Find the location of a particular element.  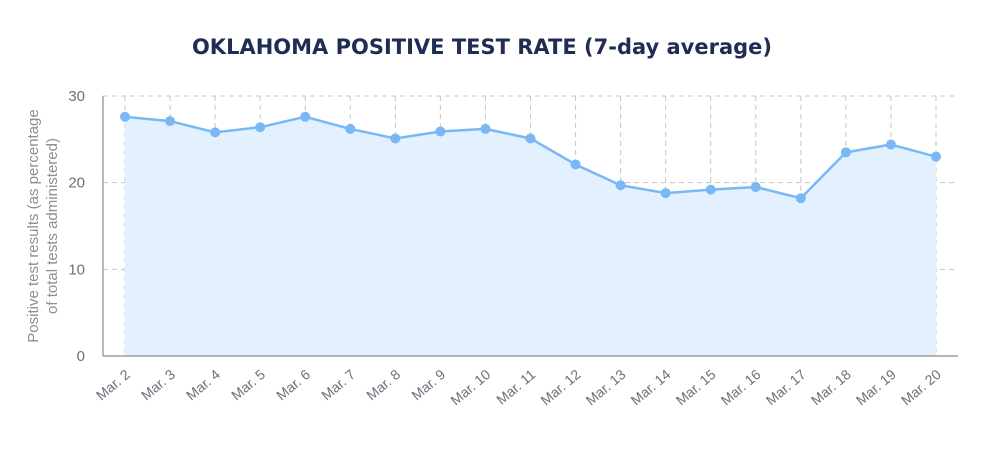

y-tick-labels: 0 10 20 30 is located at coordinates (76, 226).